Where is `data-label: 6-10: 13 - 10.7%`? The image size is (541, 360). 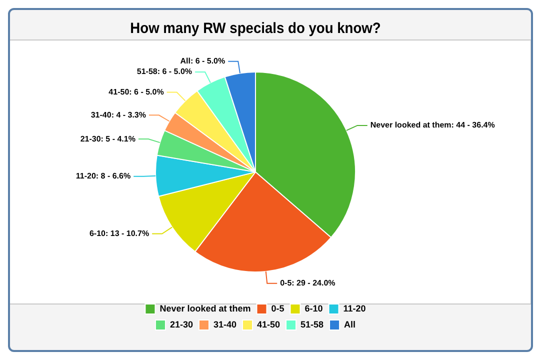 data-label: 6-10: 13 - 10.7% is located at coordinates (119, 233).